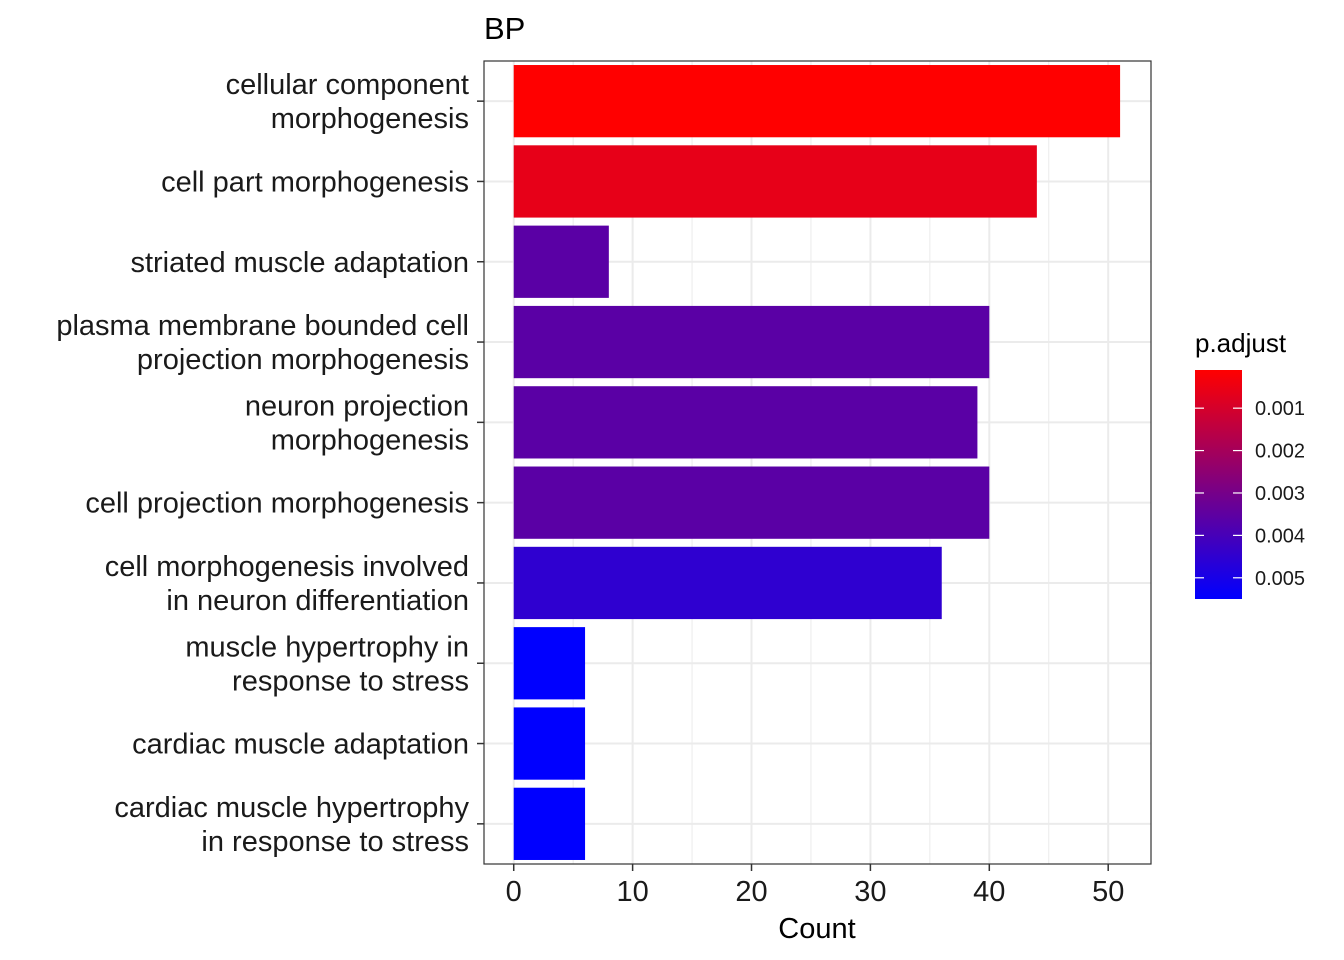  I want to click on color-legend: p.adjust 0.001 0.002 0.003 0.004 0.005, so click(1250, 463).